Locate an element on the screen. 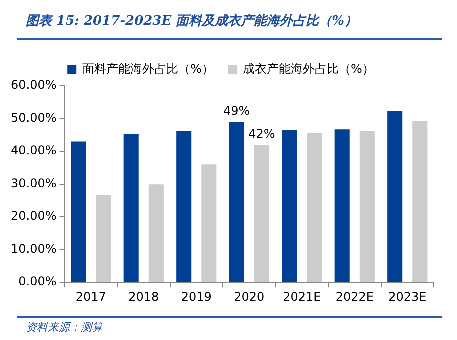  y-tick-label: 50.00% is located at coordinates (33, 117).